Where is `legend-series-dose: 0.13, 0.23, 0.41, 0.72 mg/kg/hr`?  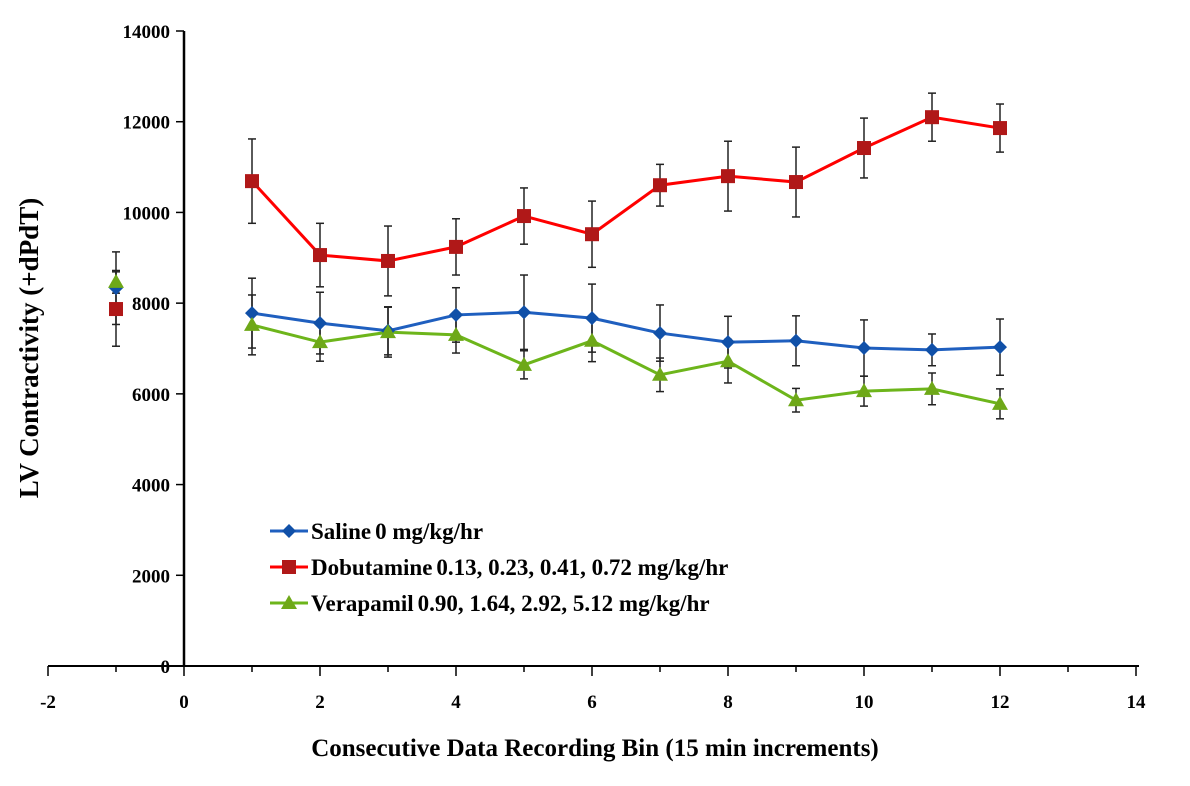 legend-series-dose: 0.13, 0.23, 0.41, 0.72 mg/kg/hr is located at coordinates (582, 567).